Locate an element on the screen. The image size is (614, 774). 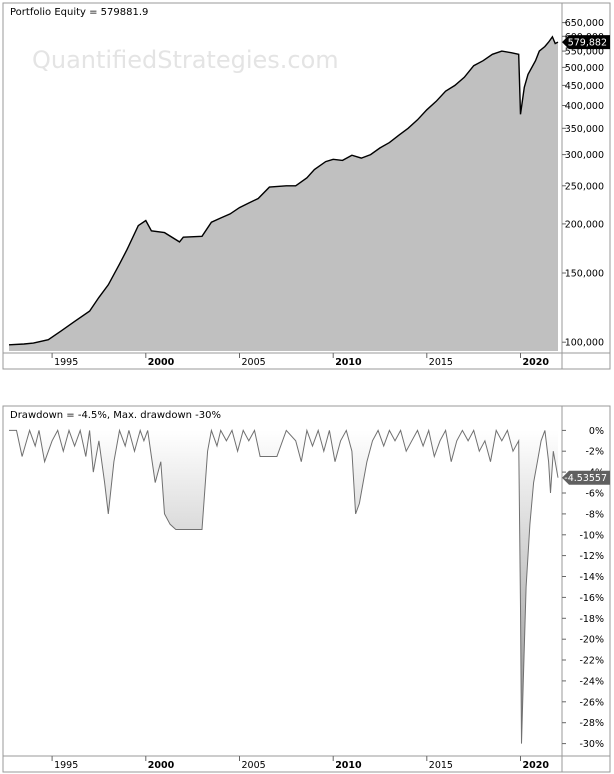
equity-x-tick-label: 2020 is located at coordinates (536, 362).